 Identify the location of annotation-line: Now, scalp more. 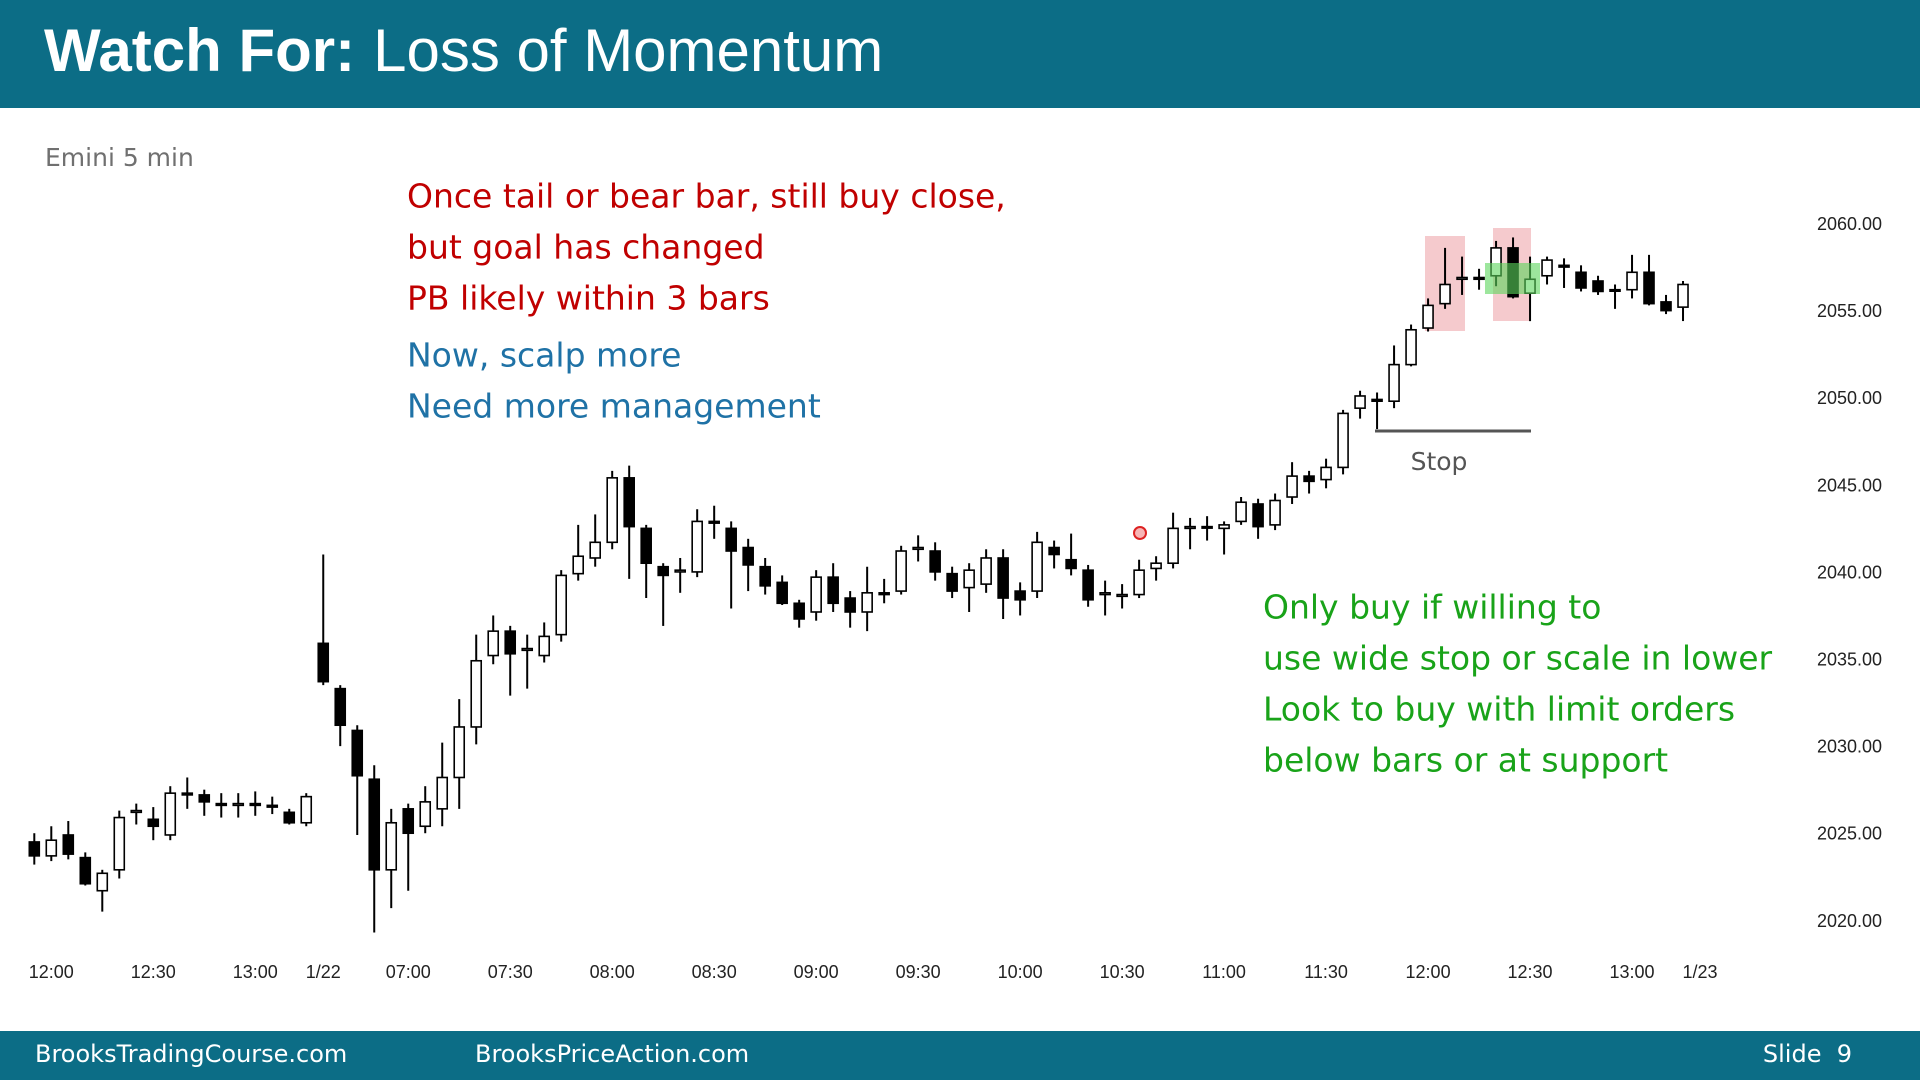
(544, 355).